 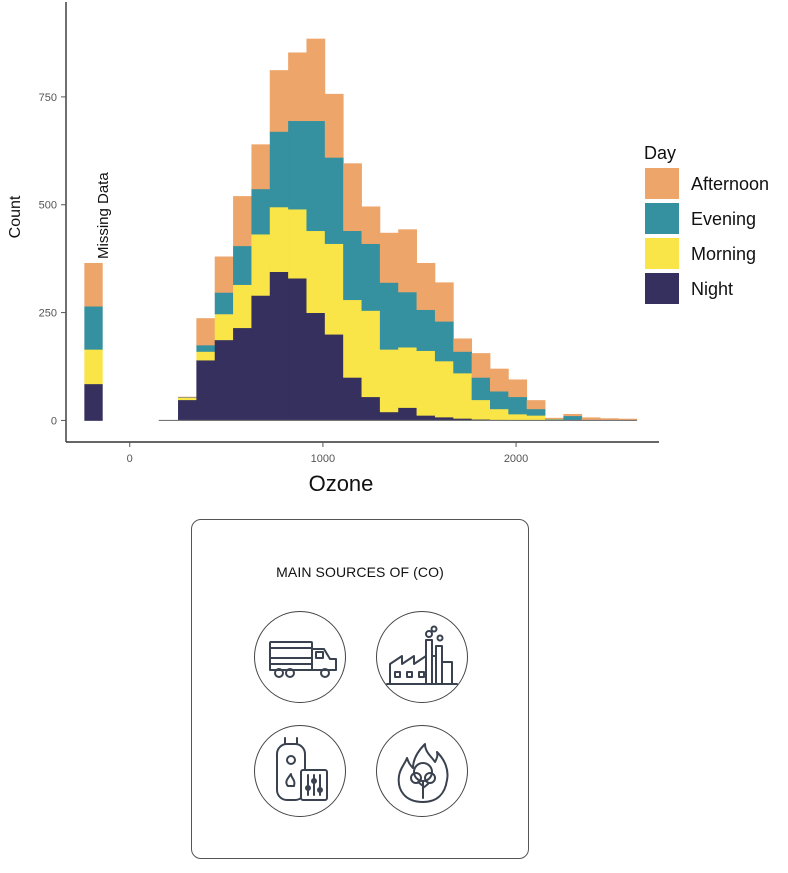 What do you see at coordinates (662, 183) in the screenshot?
I see `legend-swatch-afternoon` at bounding box center [662, 183].